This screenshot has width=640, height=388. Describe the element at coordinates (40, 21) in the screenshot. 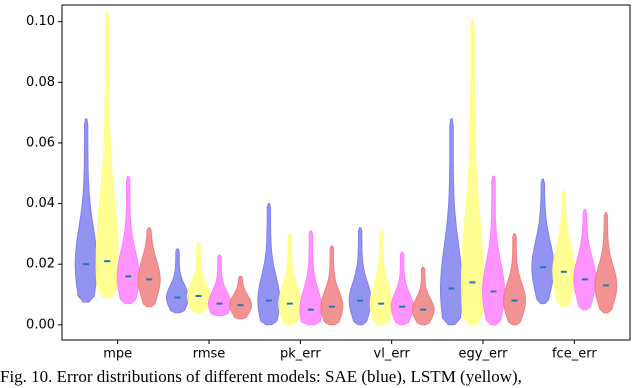

I see `y-tick-label: 0.10` at that location.